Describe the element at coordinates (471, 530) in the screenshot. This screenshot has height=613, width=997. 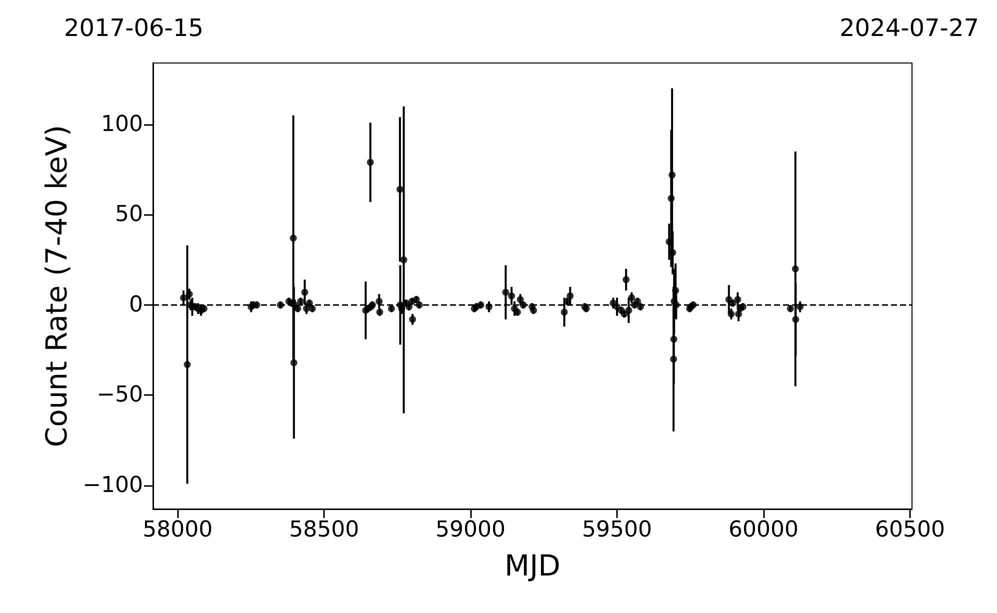
I see `x-tick-label: 59000` at that location.